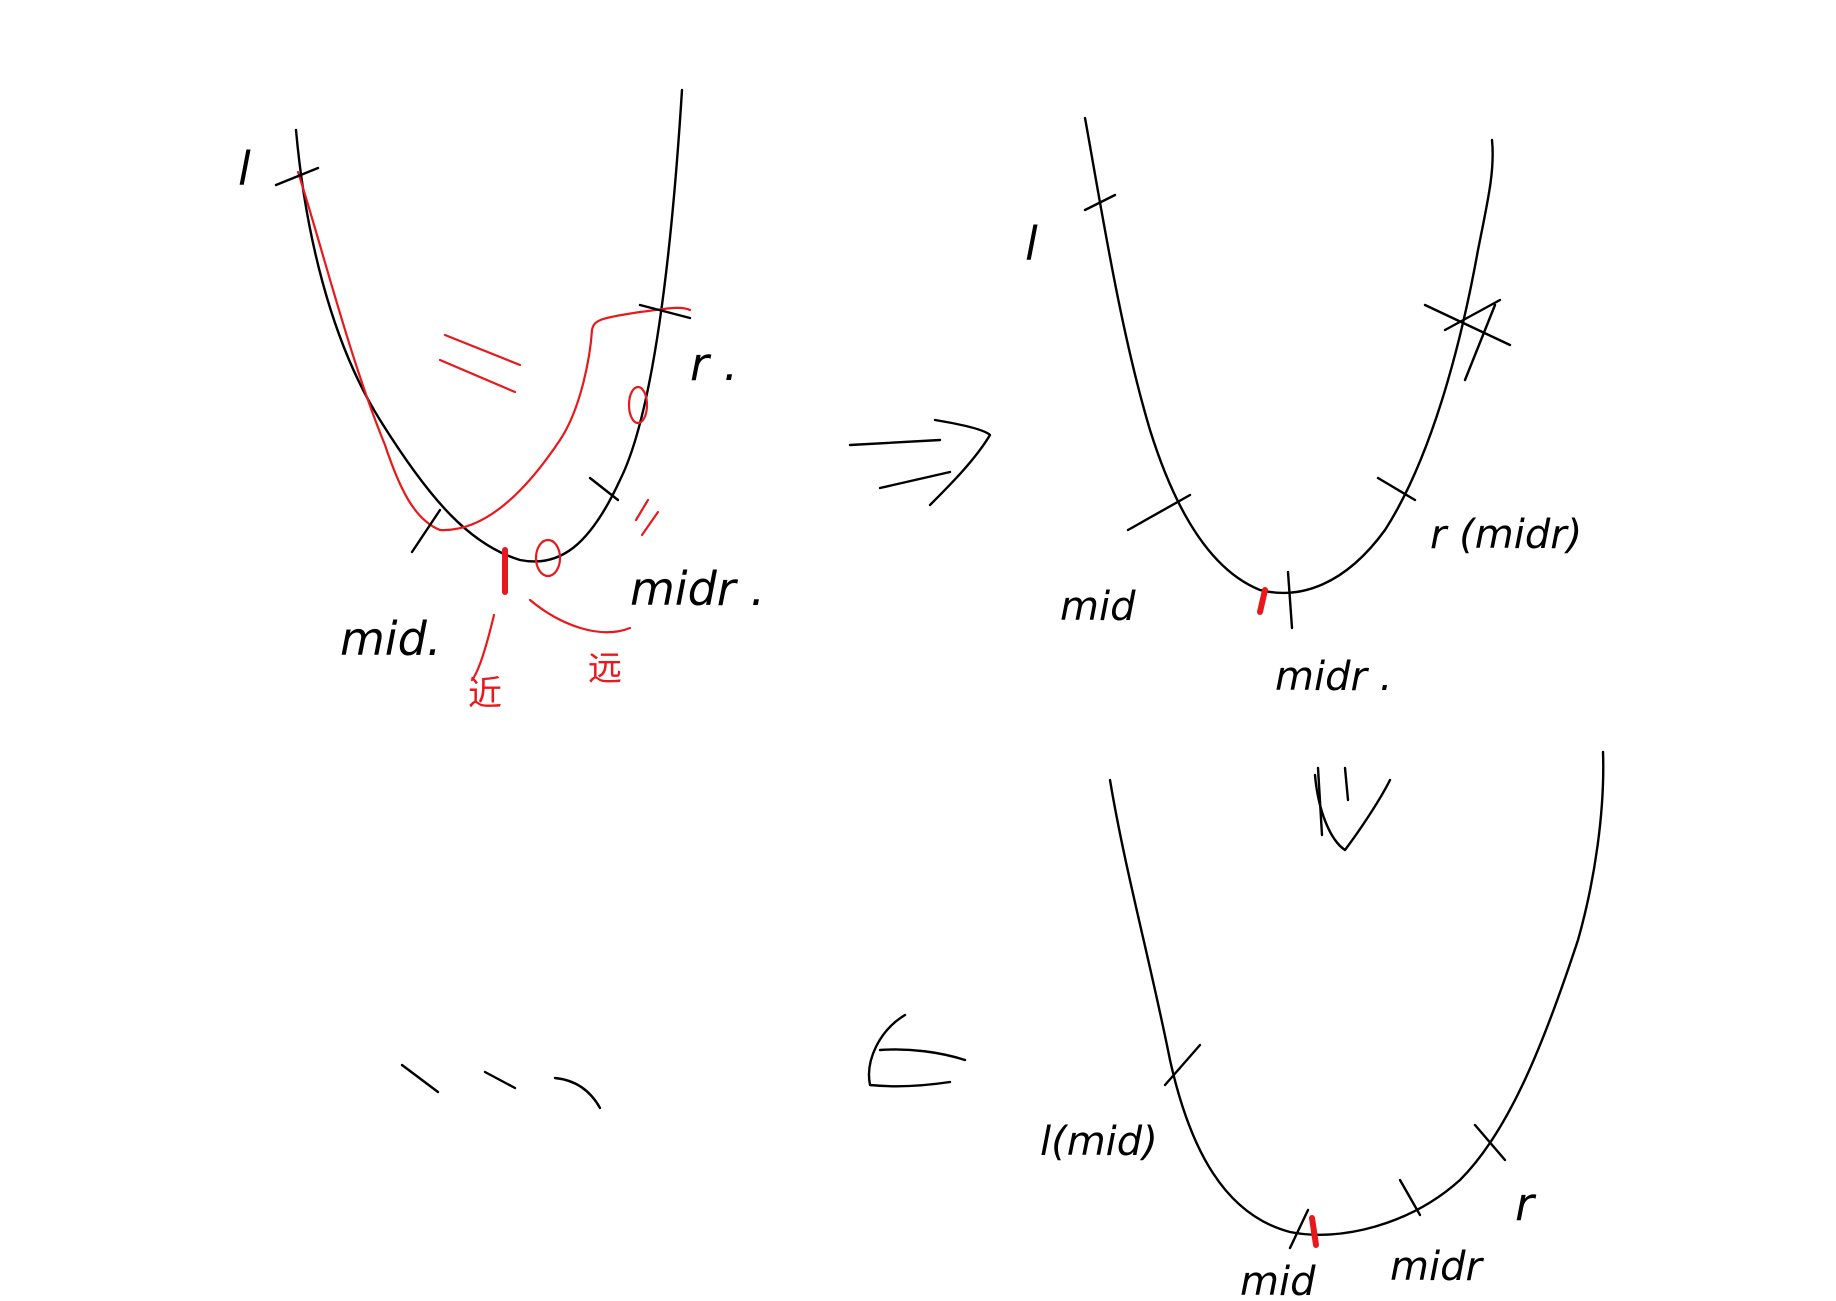  What do you see at coordinates (390, 639) in the screenshot?
I see `panel-1-label-mid: mid.` at bounding box center [390, 639].